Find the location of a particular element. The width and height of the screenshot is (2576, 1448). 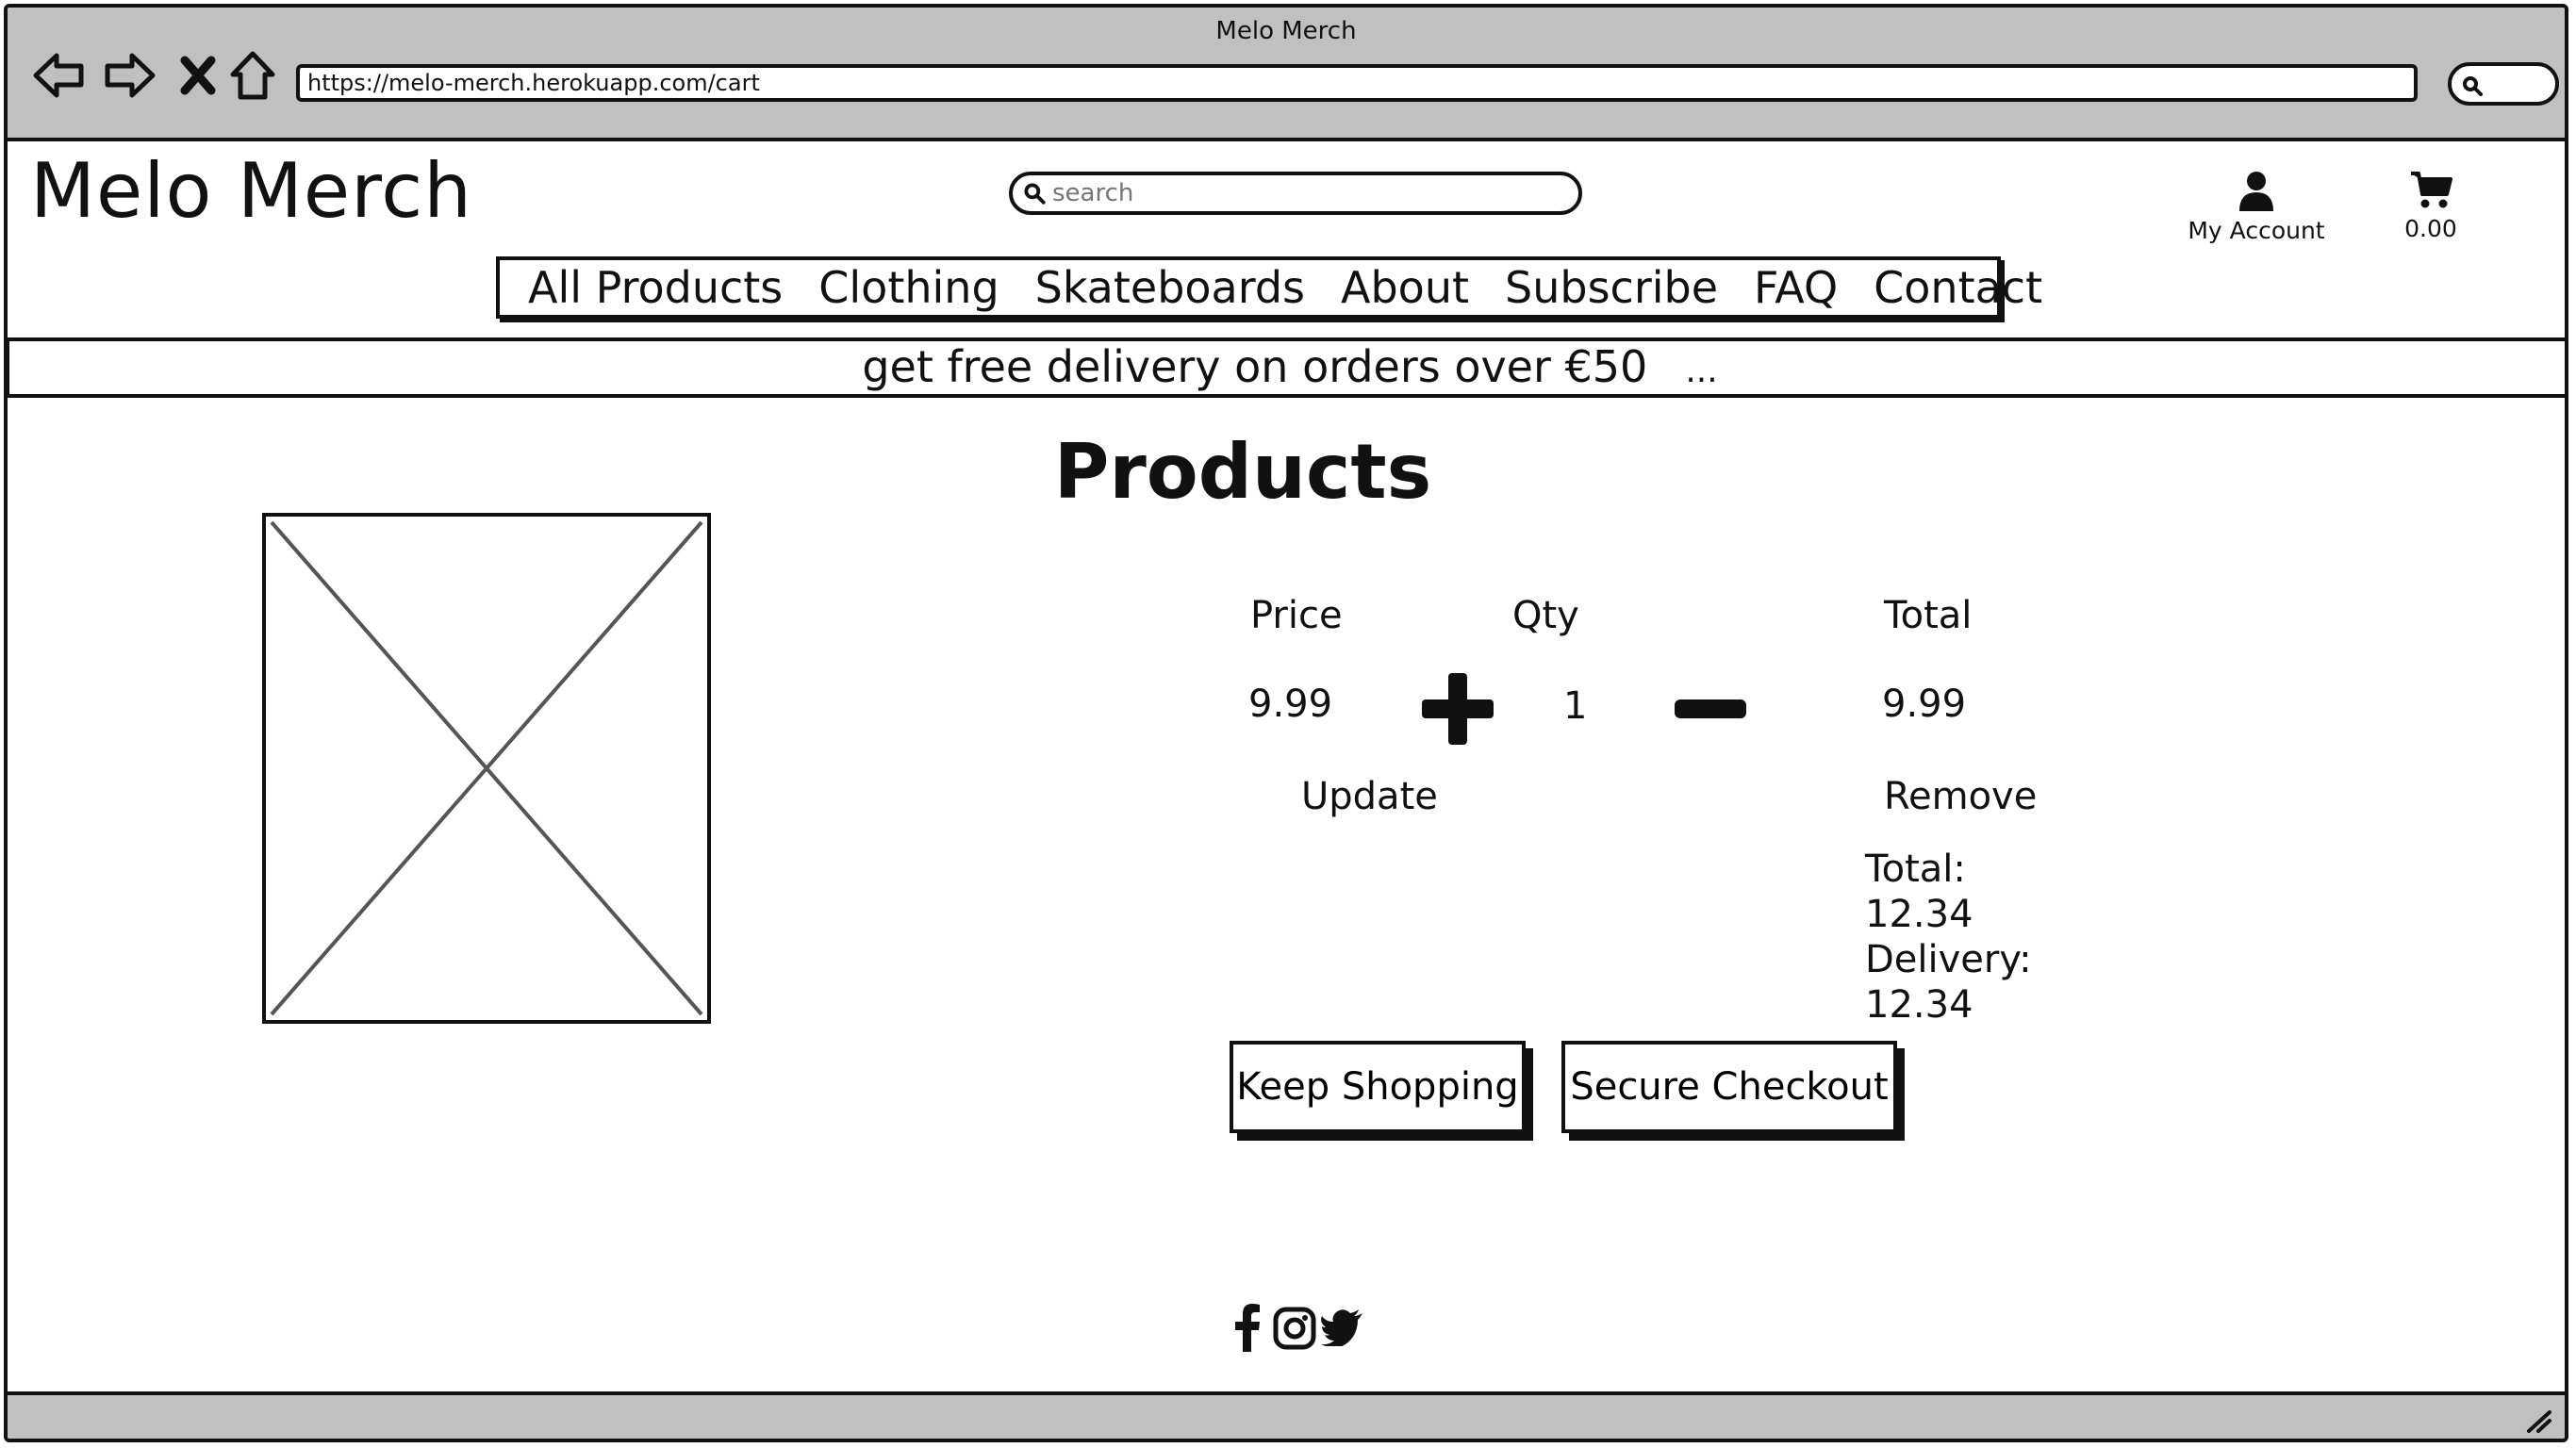

item-total: 9.99 is located at coordinates (1924, 704).